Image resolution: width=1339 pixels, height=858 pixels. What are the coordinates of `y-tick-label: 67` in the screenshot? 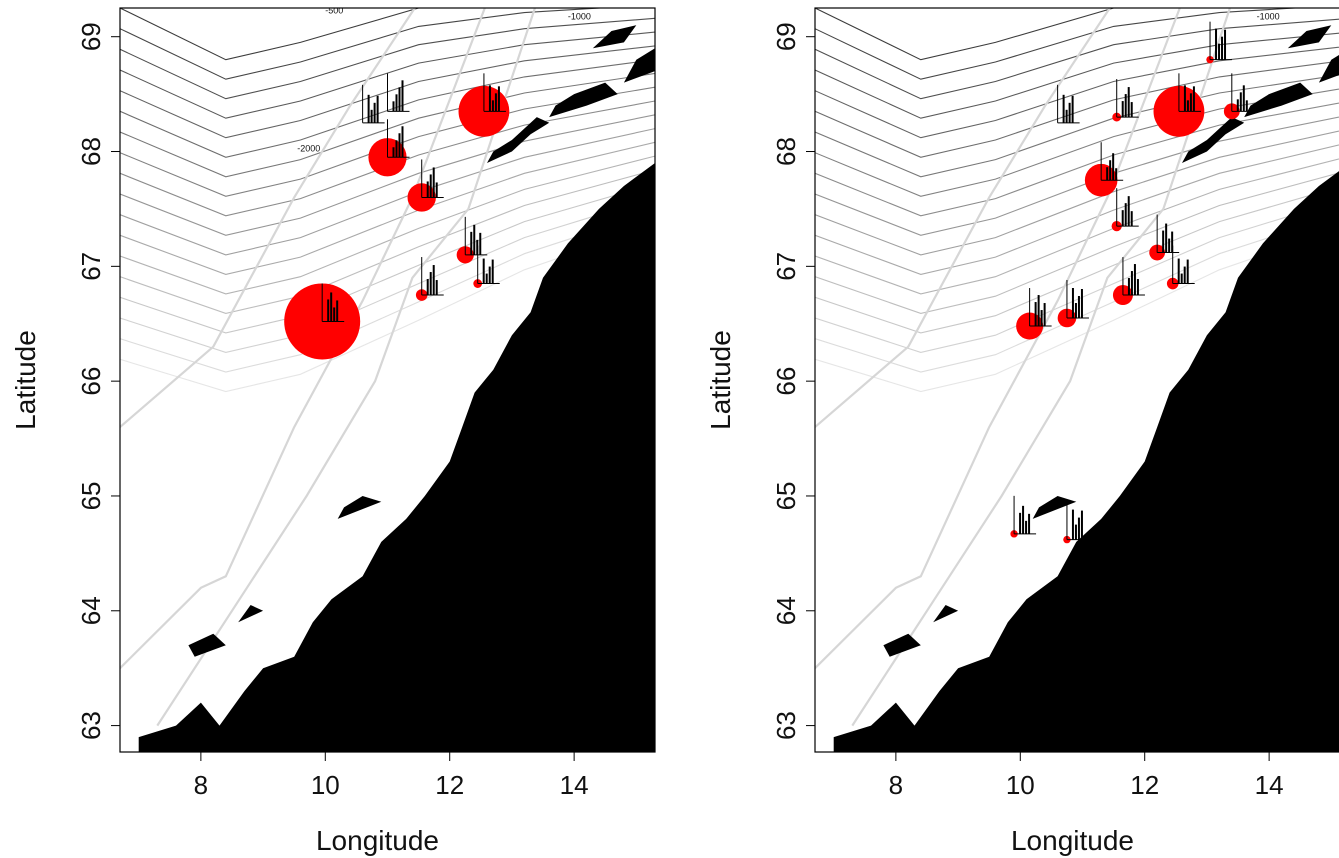 It's located at (91, 266).